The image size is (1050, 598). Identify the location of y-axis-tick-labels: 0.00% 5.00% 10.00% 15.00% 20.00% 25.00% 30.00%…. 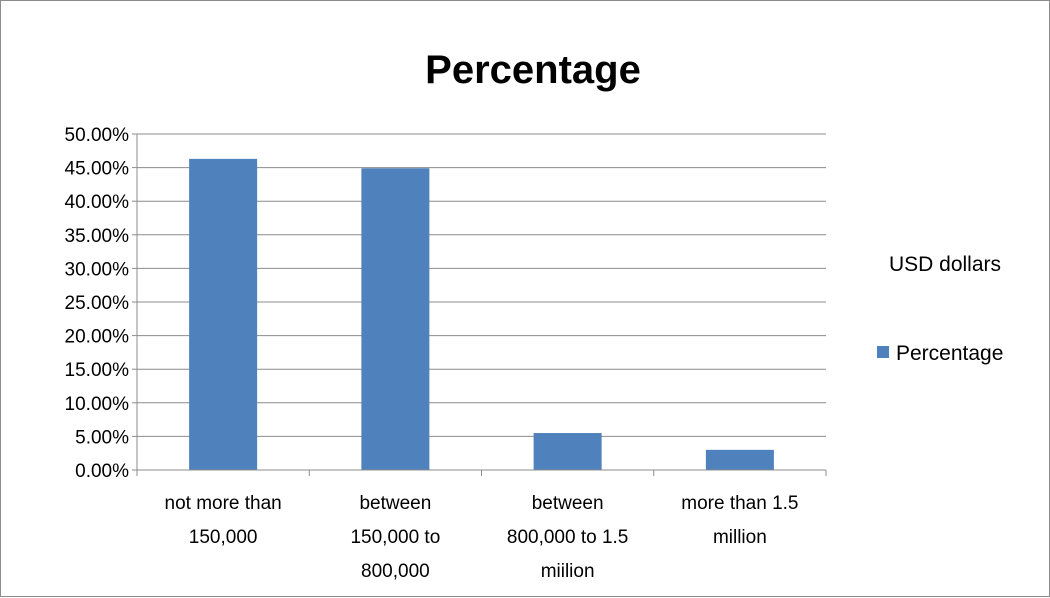
(97, 303).